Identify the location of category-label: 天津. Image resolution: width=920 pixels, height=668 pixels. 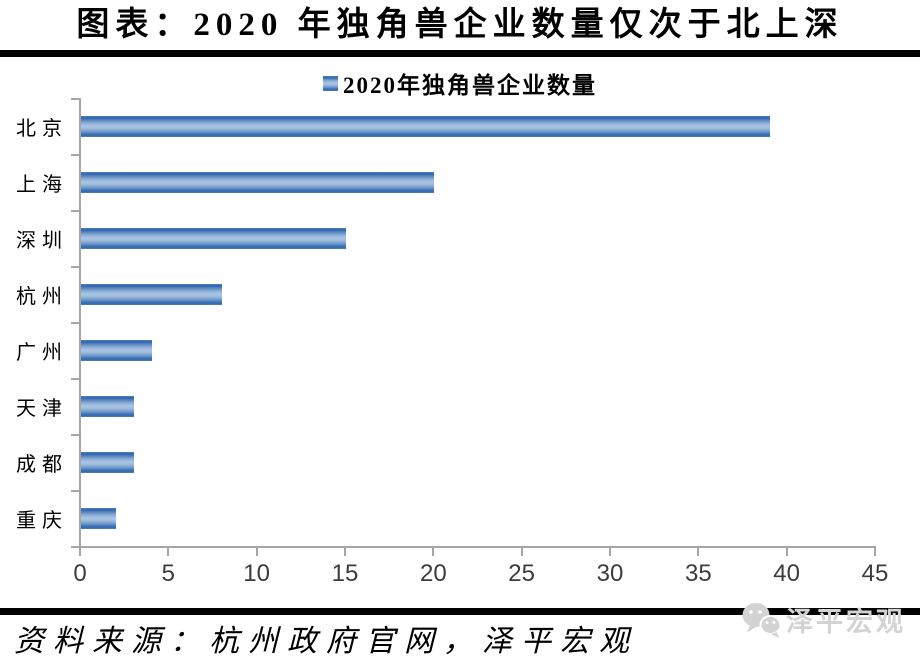
(42, 408).